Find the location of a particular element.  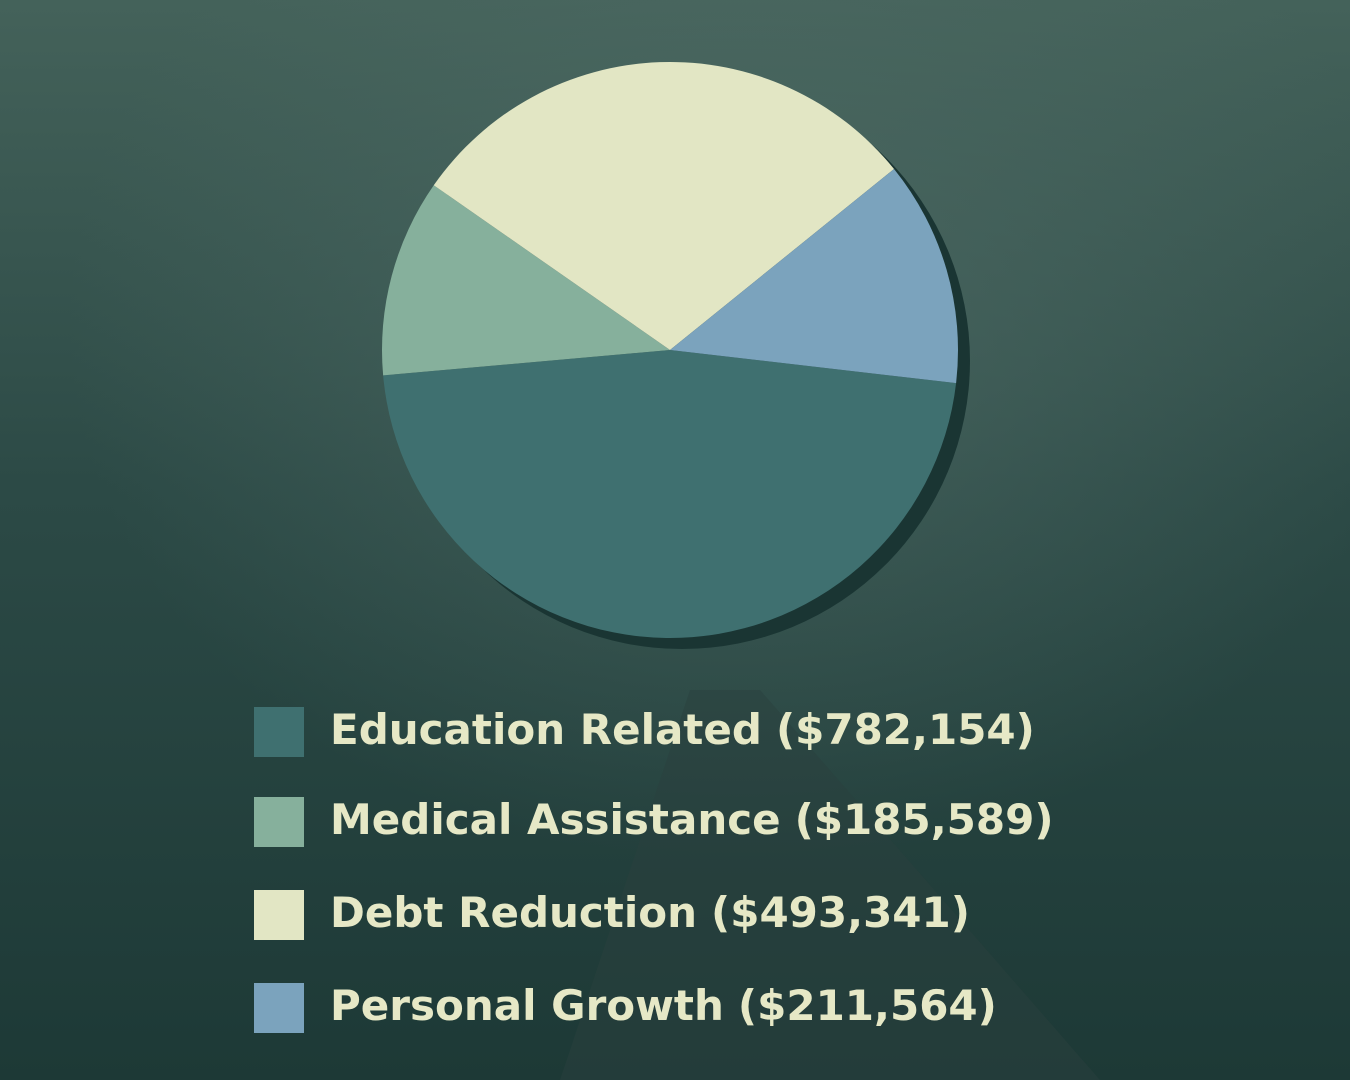

legend-value: ($782,154) is located at coordinates (905, 729).